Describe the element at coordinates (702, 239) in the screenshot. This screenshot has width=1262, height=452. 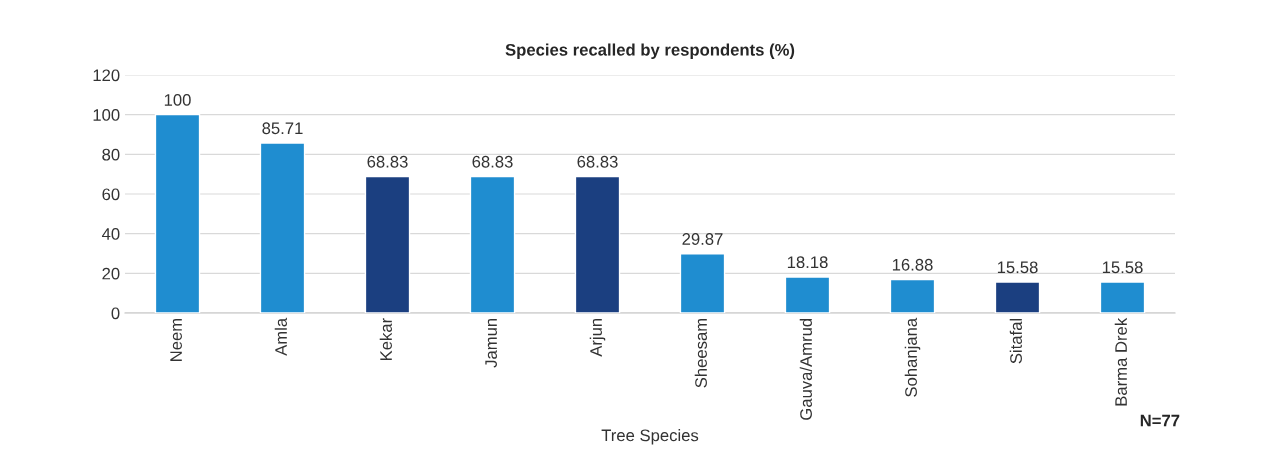
I see `data-label: 29.87` at that location.